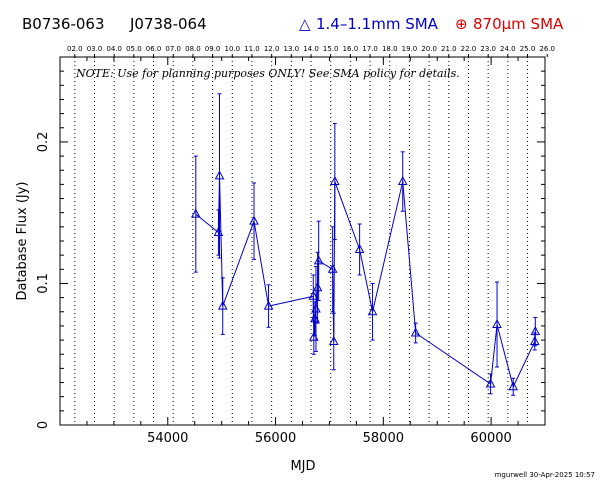  Describe the element at coordinates (114, 49) in the screenshot. I see `top-axis-year-label: 04.0` at that location.